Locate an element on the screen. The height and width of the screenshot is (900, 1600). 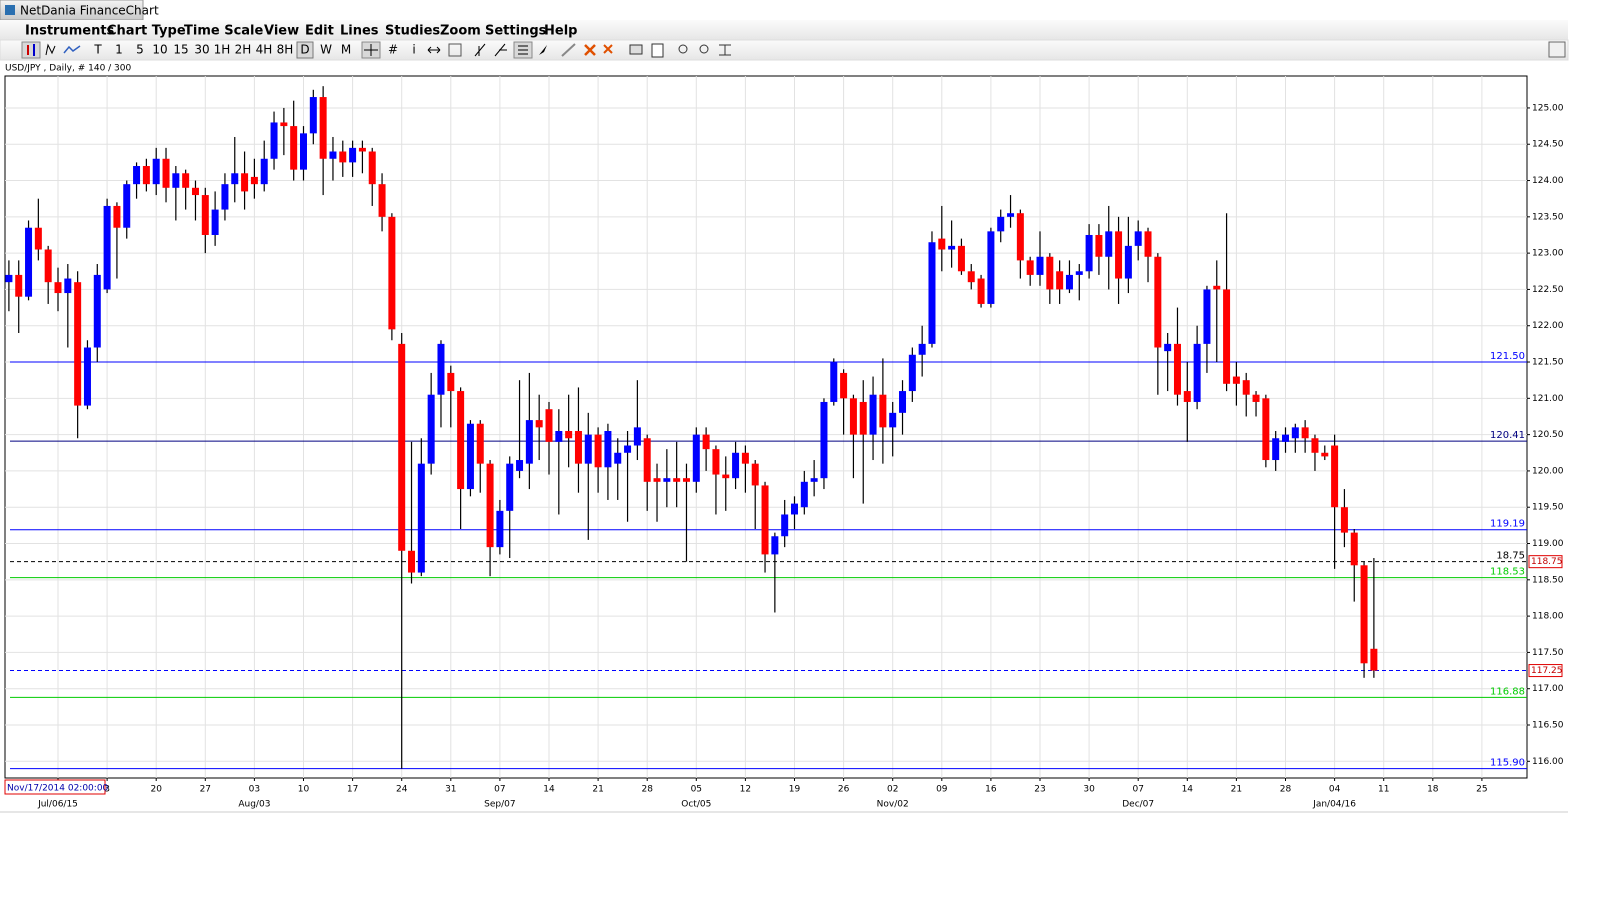
timescale-button: D is located at coordinates (304, 50).